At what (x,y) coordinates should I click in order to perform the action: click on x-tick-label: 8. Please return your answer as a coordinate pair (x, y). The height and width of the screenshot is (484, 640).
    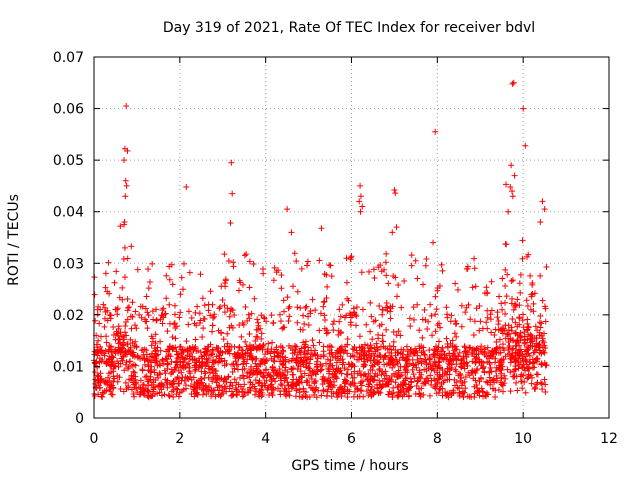
    Looking at the image, I should click on (437, 439).